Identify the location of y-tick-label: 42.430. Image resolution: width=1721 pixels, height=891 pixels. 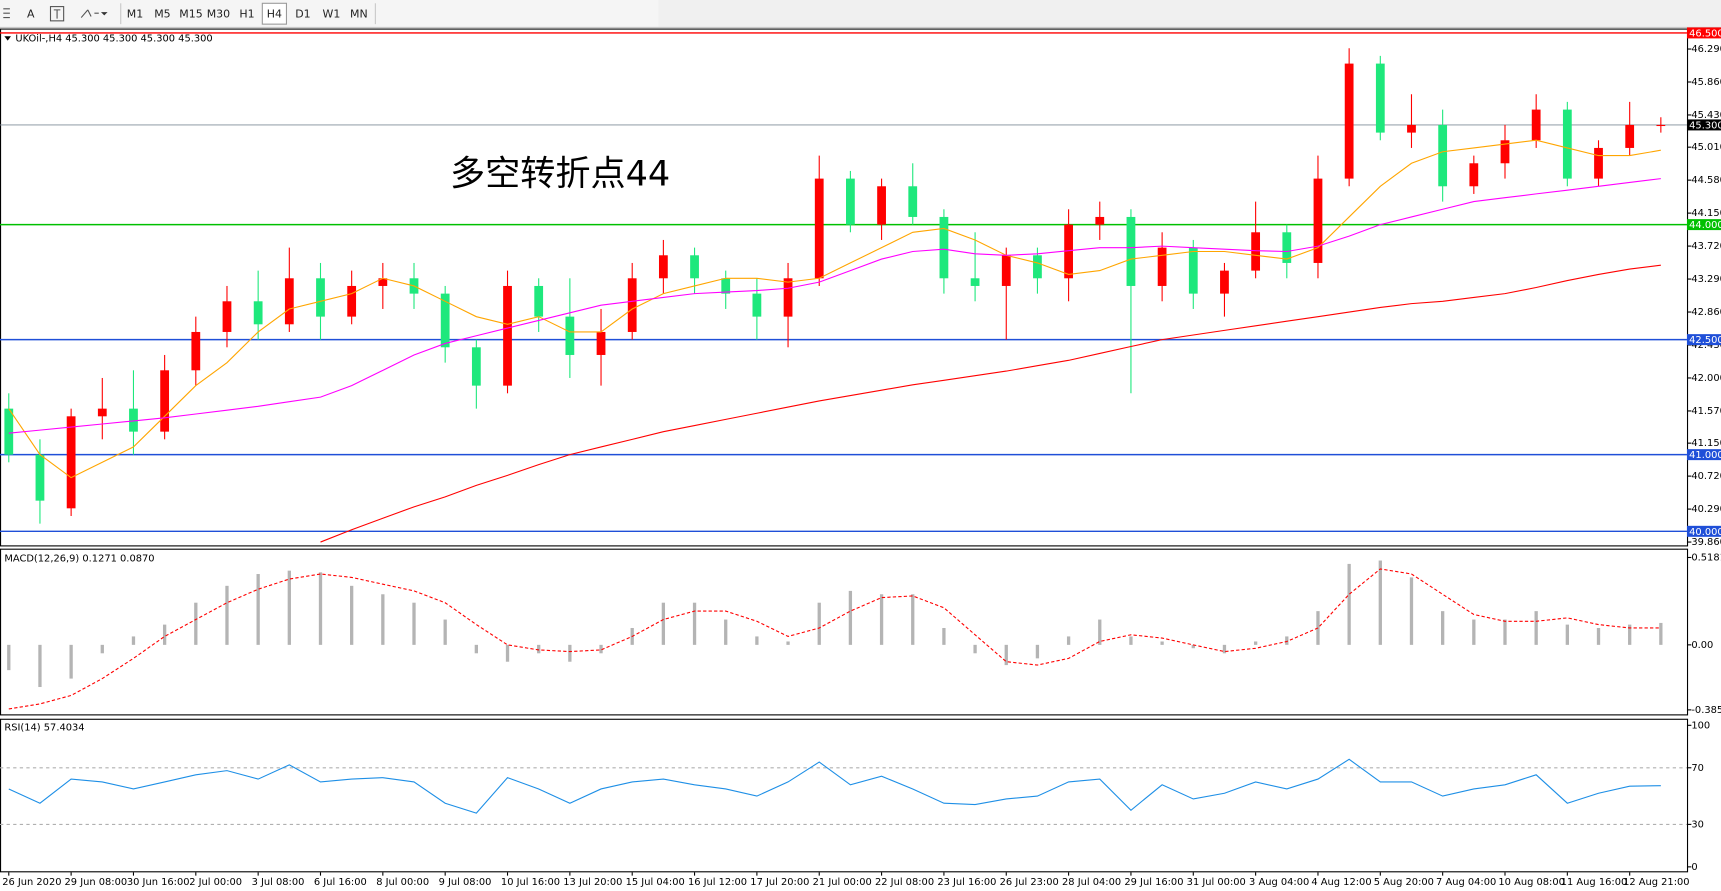
(1706, 345).